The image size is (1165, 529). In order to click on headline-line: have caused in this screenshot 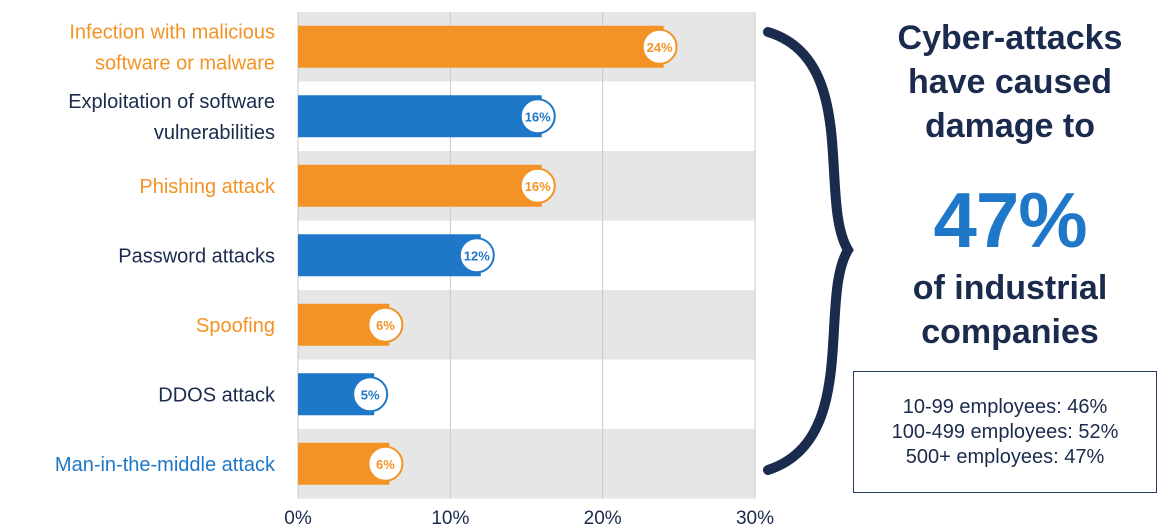, I will do `click(1010, 82)`.